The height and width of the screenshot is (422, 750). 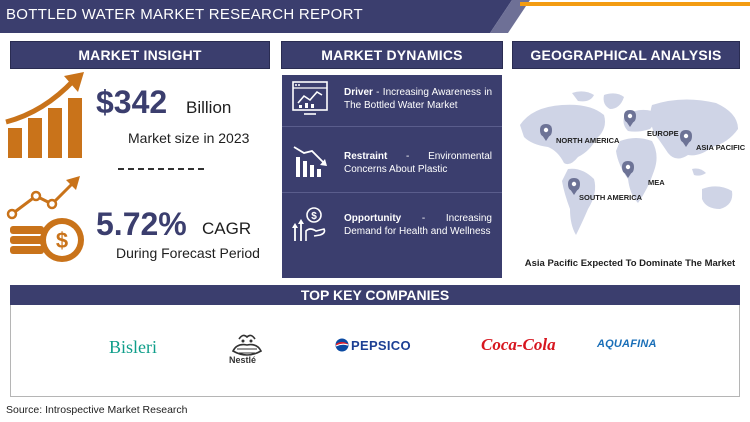 I want to click on nest-birds-icon, so click(x=247, y=345).